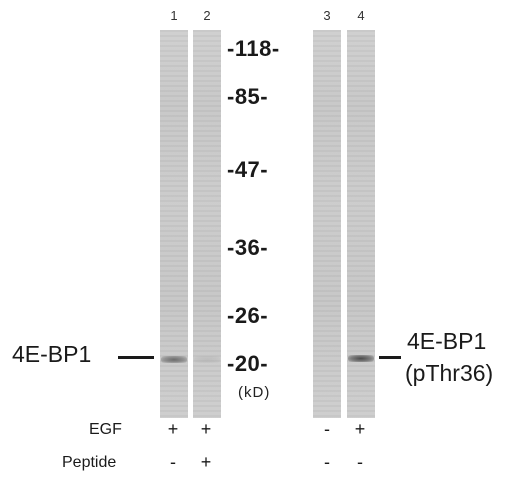  What do you see at coordinates (206, 429) in the screenshot?
I see `egf-sign-lane-2: +` at bounding box center [206, 429].